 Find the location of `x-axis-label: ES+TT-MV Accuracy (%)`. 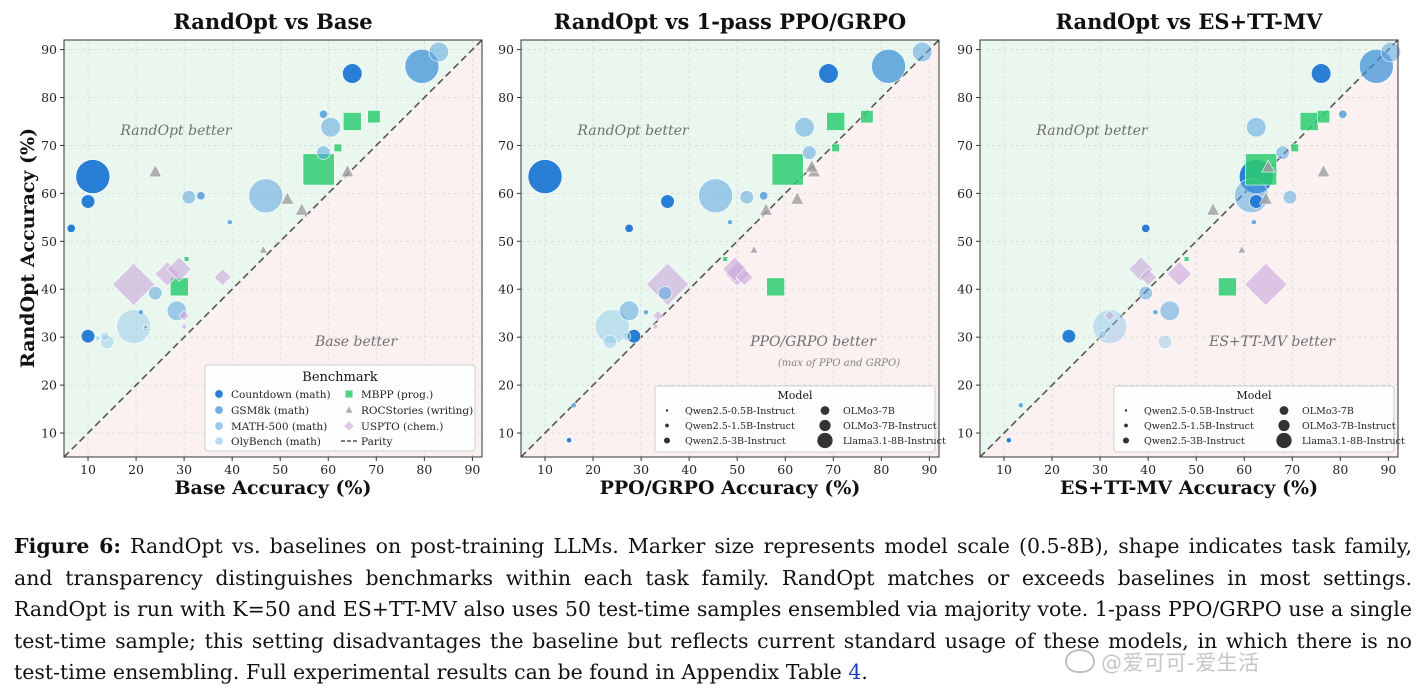

x-axis-label: ES+TT-MV Accuracy (%) is located at coordinates (1189, 488).